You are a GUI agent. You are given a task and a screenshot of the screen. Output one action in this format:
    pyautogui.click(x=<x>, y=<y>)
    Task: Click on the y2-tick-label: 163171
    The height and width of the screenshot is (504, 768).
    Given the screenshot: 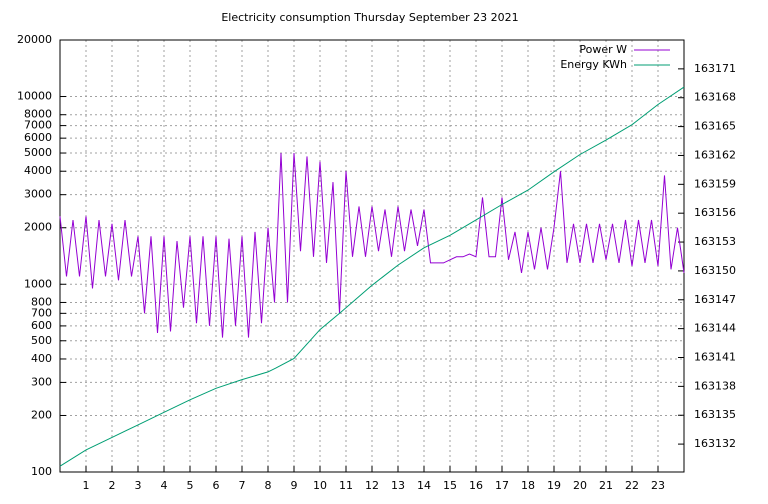 What is the action you would take?
    pyautogui.click(x=715, y=68)
    